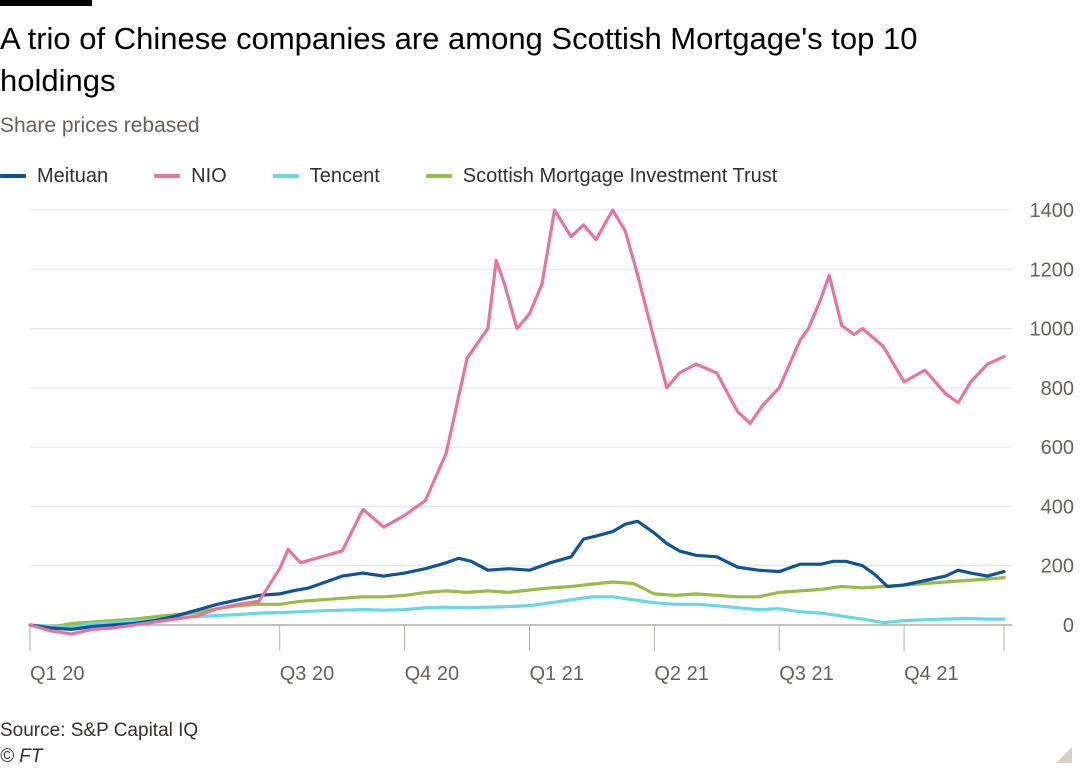  What do you see at coordinates (1068, 626) in the screenshot?
I see `y-tick-label: 0` at bounding box center [1068, 626].